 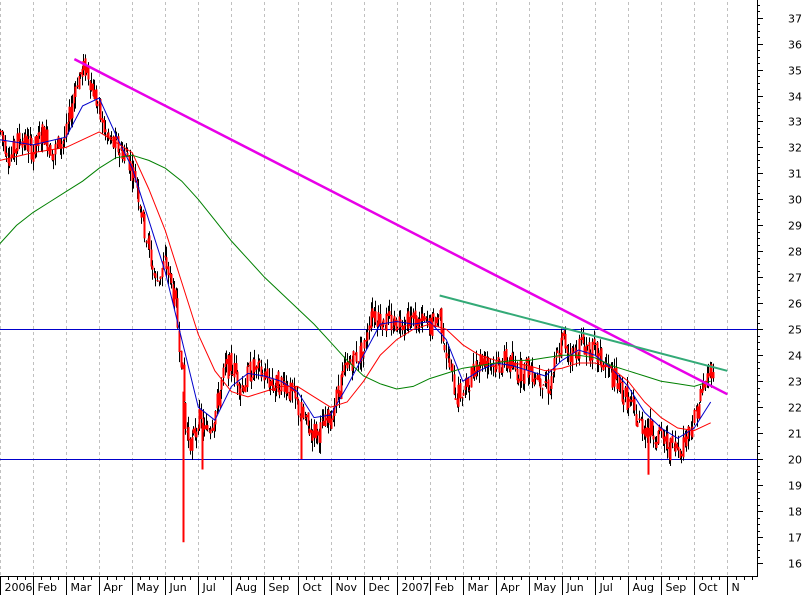 I want to click on y-tick-label: 18, so click(x=795, y=512).